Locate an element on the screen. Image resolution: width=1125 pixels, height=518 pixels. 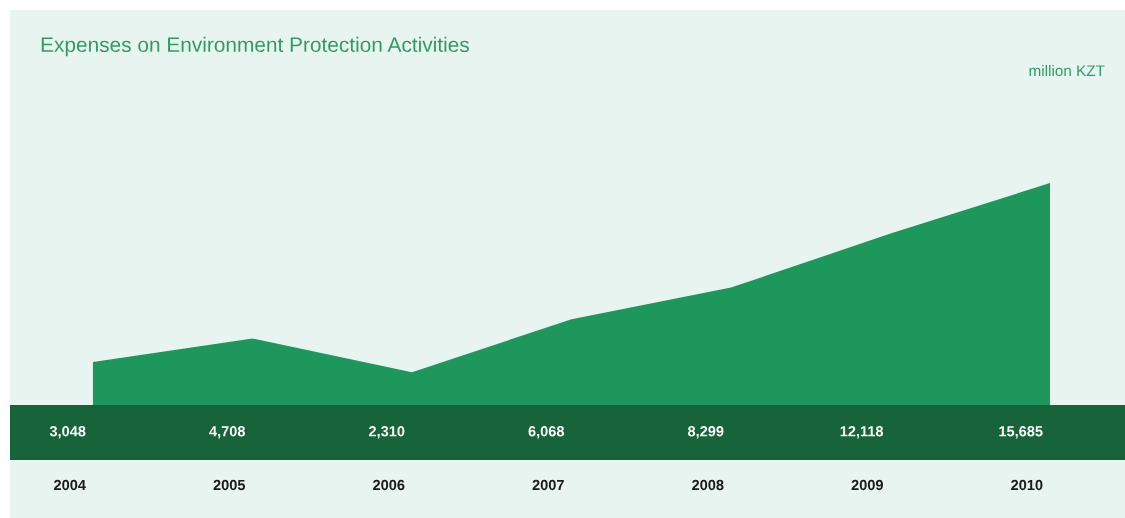
data-label: 3,048 is located at coordinates (67, 432).